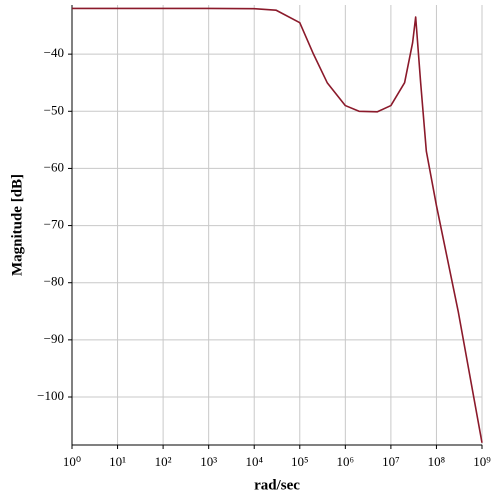  Describe the element at coordinates (17, 225) in the screenshot. I see `y-axis-title: Magnitude [dB]` at that location.